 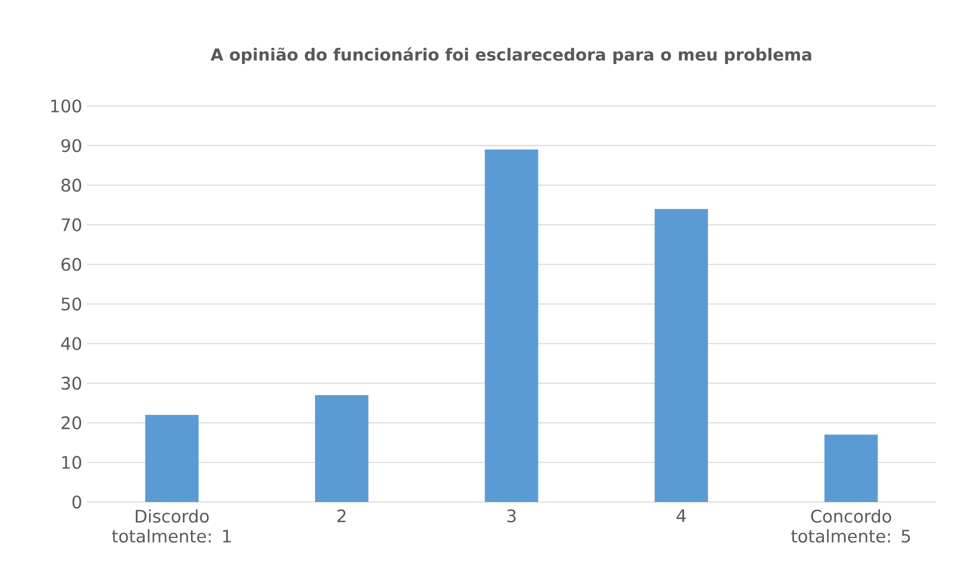 What do you see at coordinates (341, 515) in the screenshot?
I see `x-tick-label: 2` at bounding box center [341, 515].